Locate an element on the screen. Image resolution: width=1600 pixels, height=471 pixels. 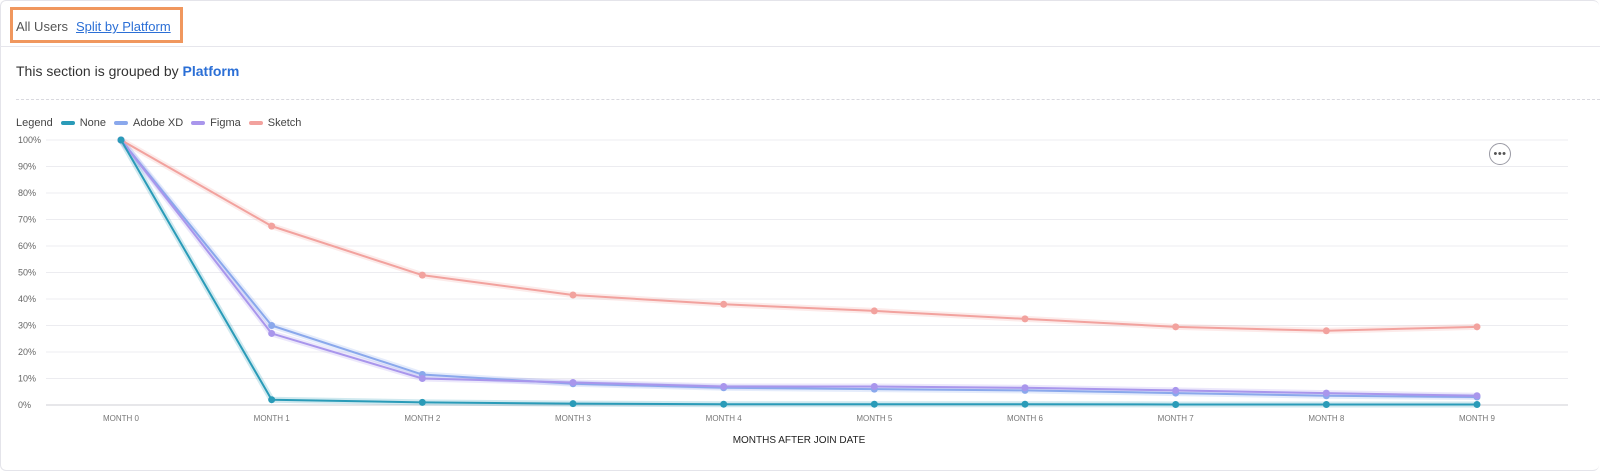
y-tick-label: 90% is located at coordinates (27, 167).